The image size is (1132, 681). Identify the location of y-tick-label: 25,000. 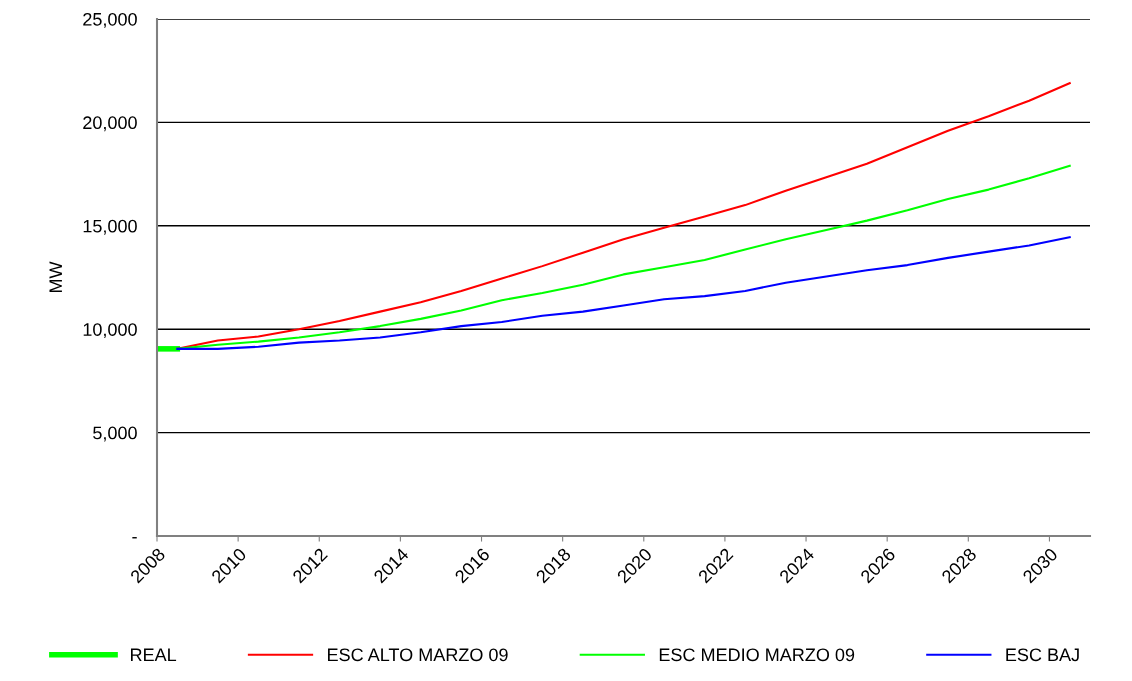
(110, 20).